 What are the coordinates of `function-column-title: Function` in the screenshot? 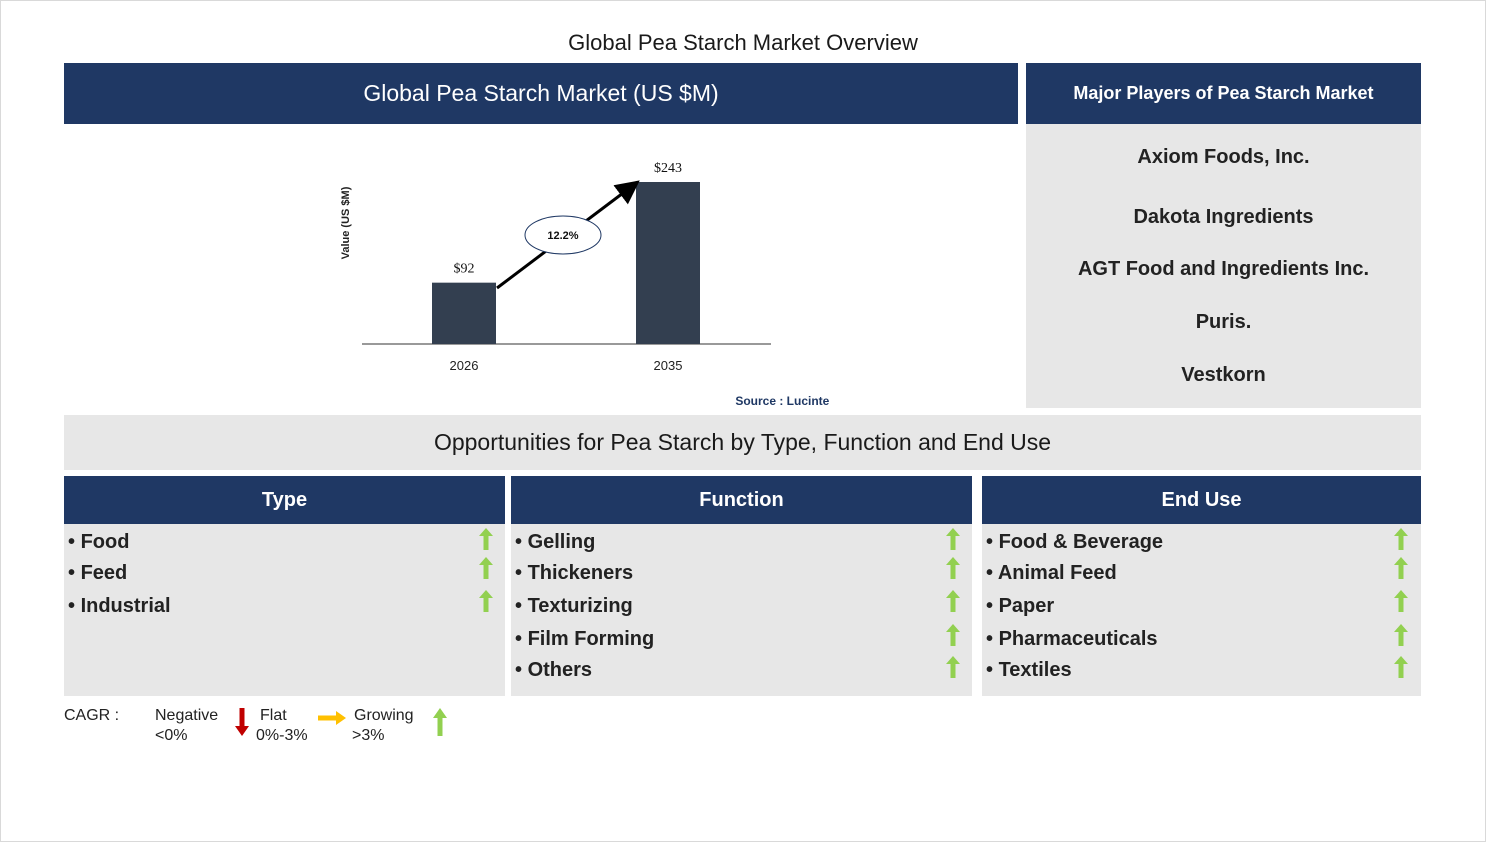 It's located at (741, 499).